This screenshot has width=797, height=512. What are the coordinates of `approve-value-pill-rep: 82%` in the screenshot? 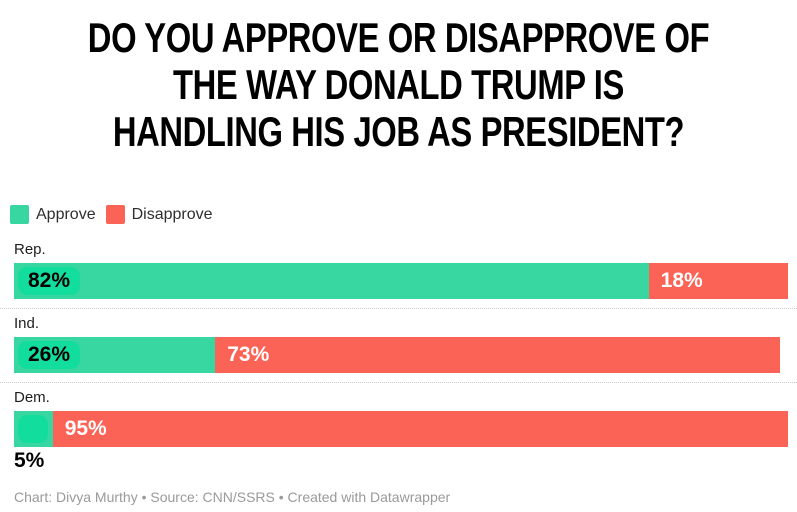 It's located at (49, 281).